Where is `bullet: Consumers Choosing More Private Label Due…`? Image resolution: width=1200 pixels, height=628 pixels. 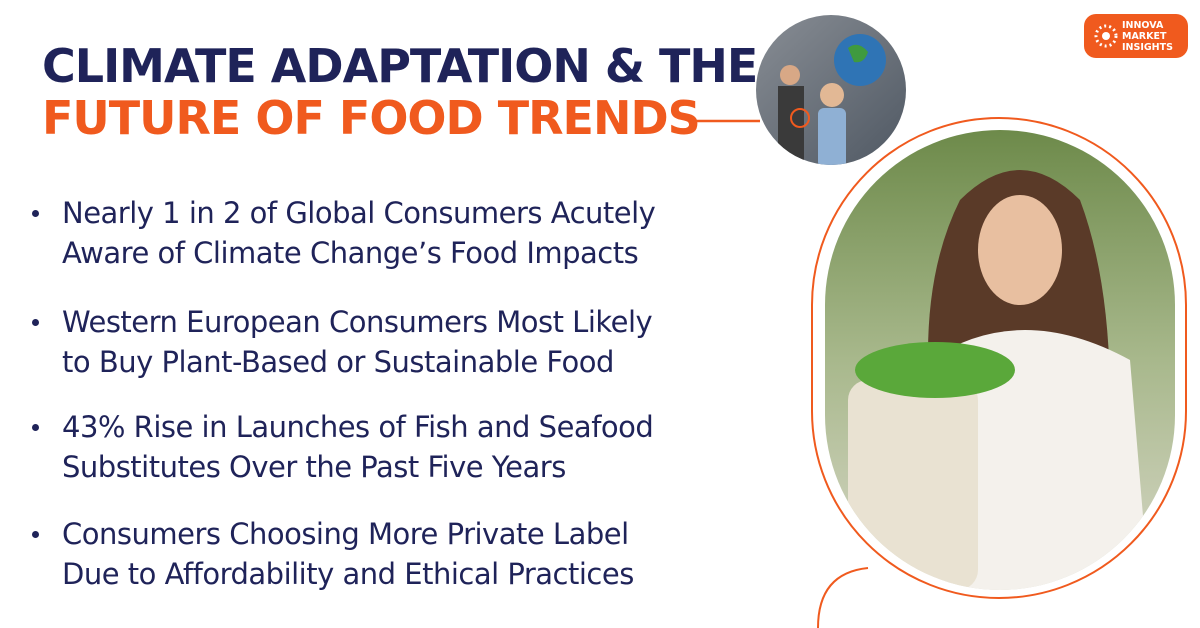 bullet: Consumers Choosing More Private Label Due… is located at coordinates (333, 554).